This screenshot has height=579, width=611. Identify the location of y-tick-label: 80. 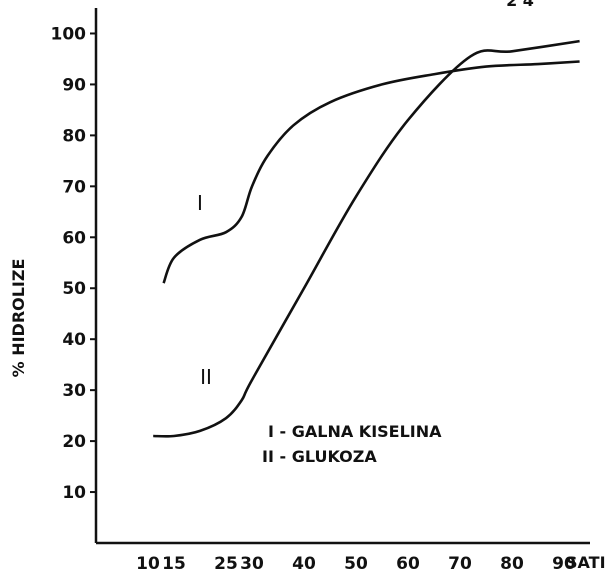
(74, 136).